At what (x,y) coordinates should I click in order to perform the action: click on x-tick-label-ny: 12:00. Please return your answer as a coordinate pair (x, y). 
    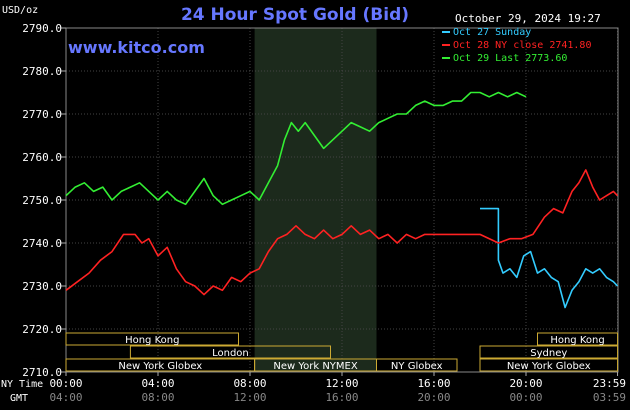
    Looking at the image, I should click on (341, 383).